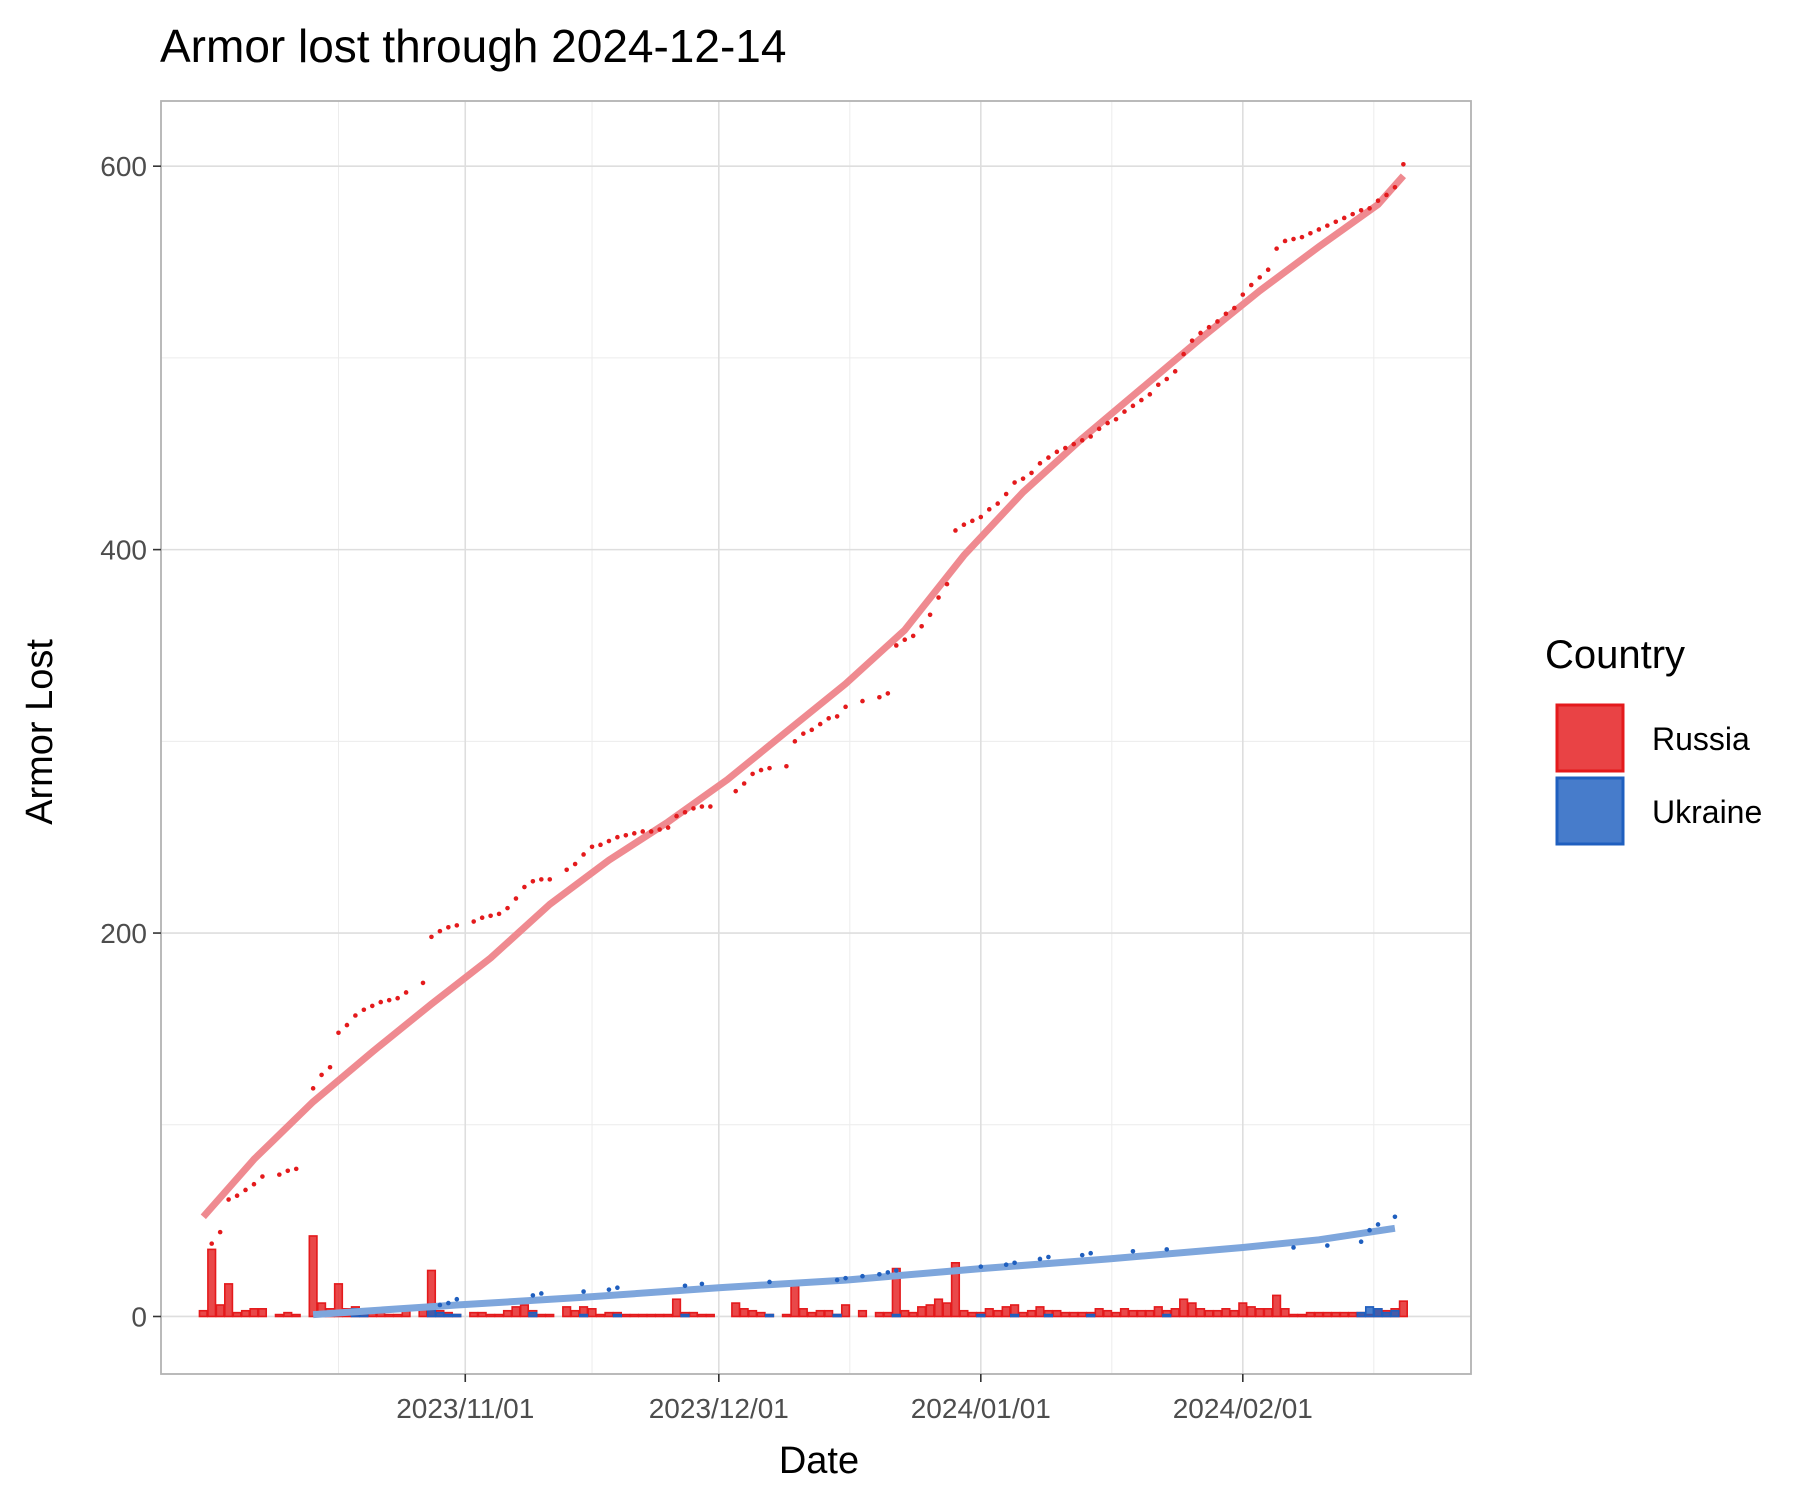 The width and height of the screenshot is (1800, 1500). What do you see at coordinates (719, 1408) in the screenshot?
I see `x-tick-label: 2023/12/01` at bounding box center [719, 1408].